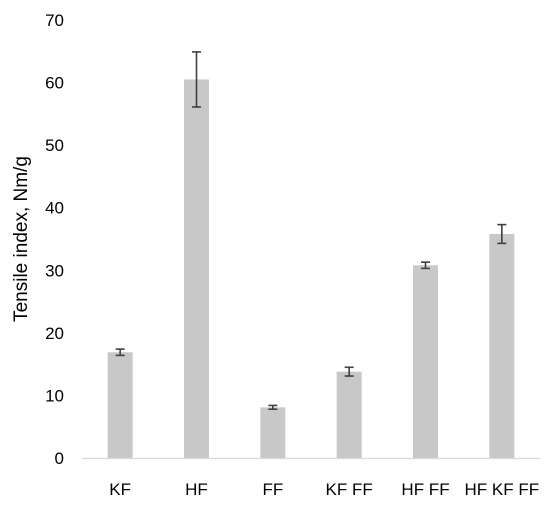 The image size is (550, 505). What do you see at coordinates (59, 458) in the screenshot?
I see `y-tick-label: 0` at bounding box center [59, 458].